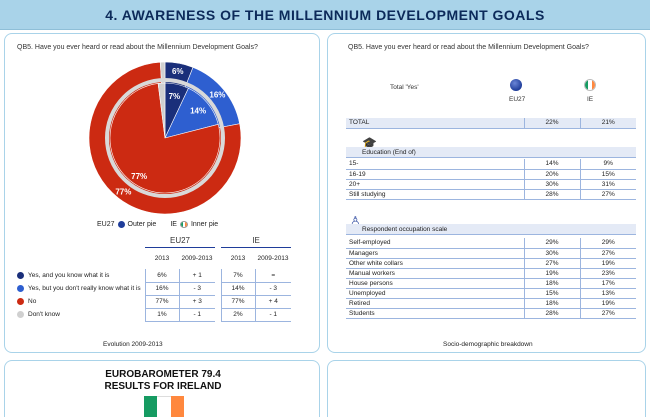  Describe the element at coordinates (180, 241) in the screenshot. I see `group-eu27: EU27` at that location.